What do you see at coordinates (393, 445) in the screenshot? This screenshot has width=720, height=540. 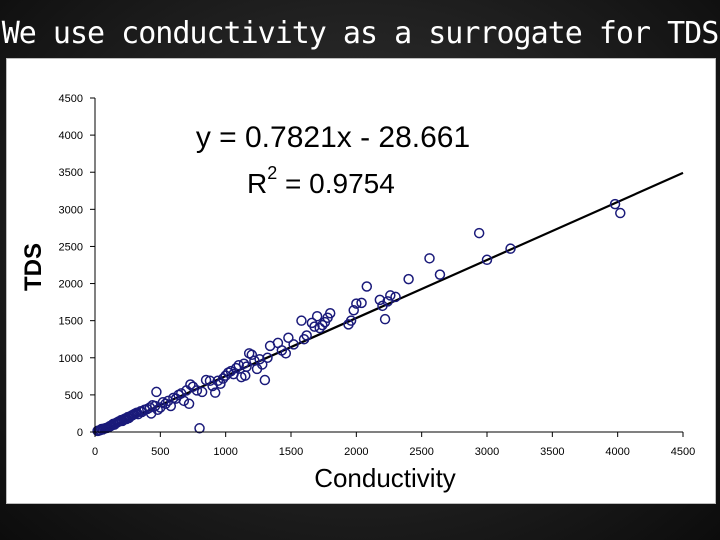 I see `x-axis-ticks: 0 500 1000 1500 2000 2500 3000 3500 4000 4500` at bounding box center [393, 445].